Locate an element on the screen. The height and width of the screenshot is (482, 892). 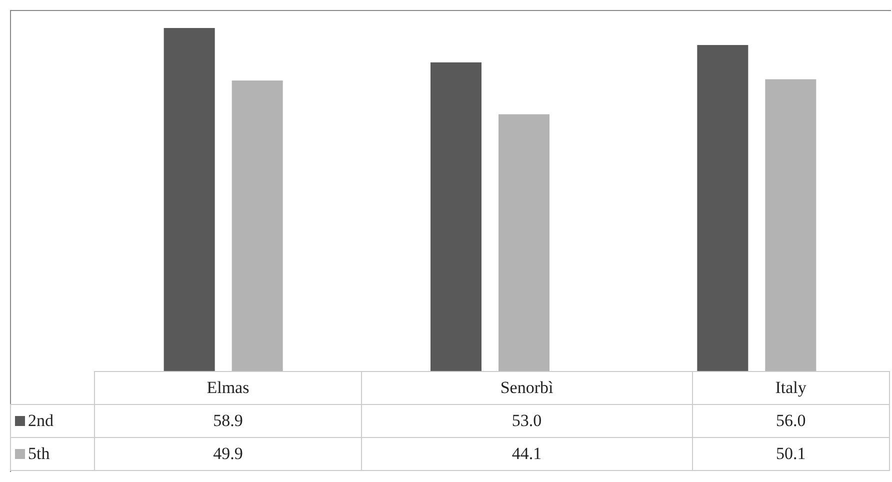
data-label: 56.0 is located at coordinates (791, 421).